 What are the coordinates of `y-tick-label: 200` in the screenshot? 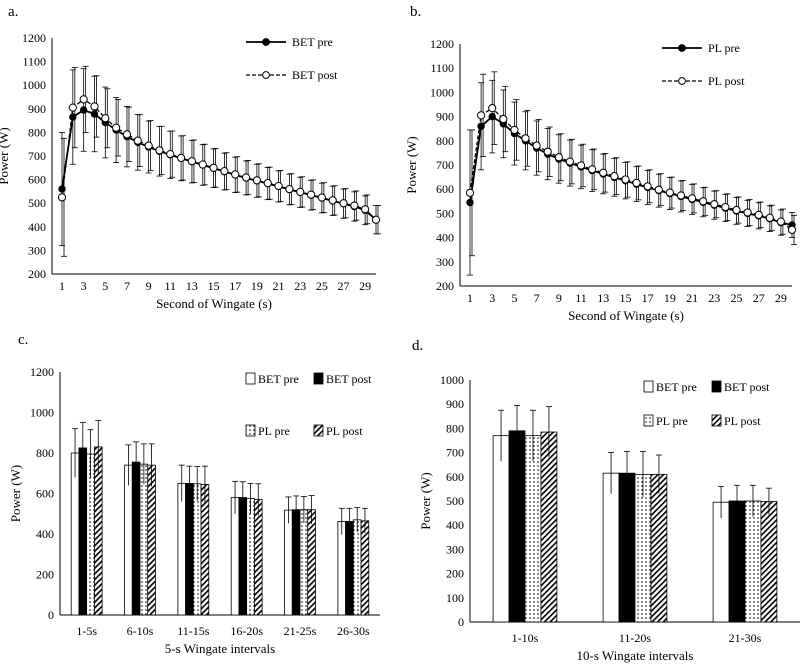 It's located at (45, 575).